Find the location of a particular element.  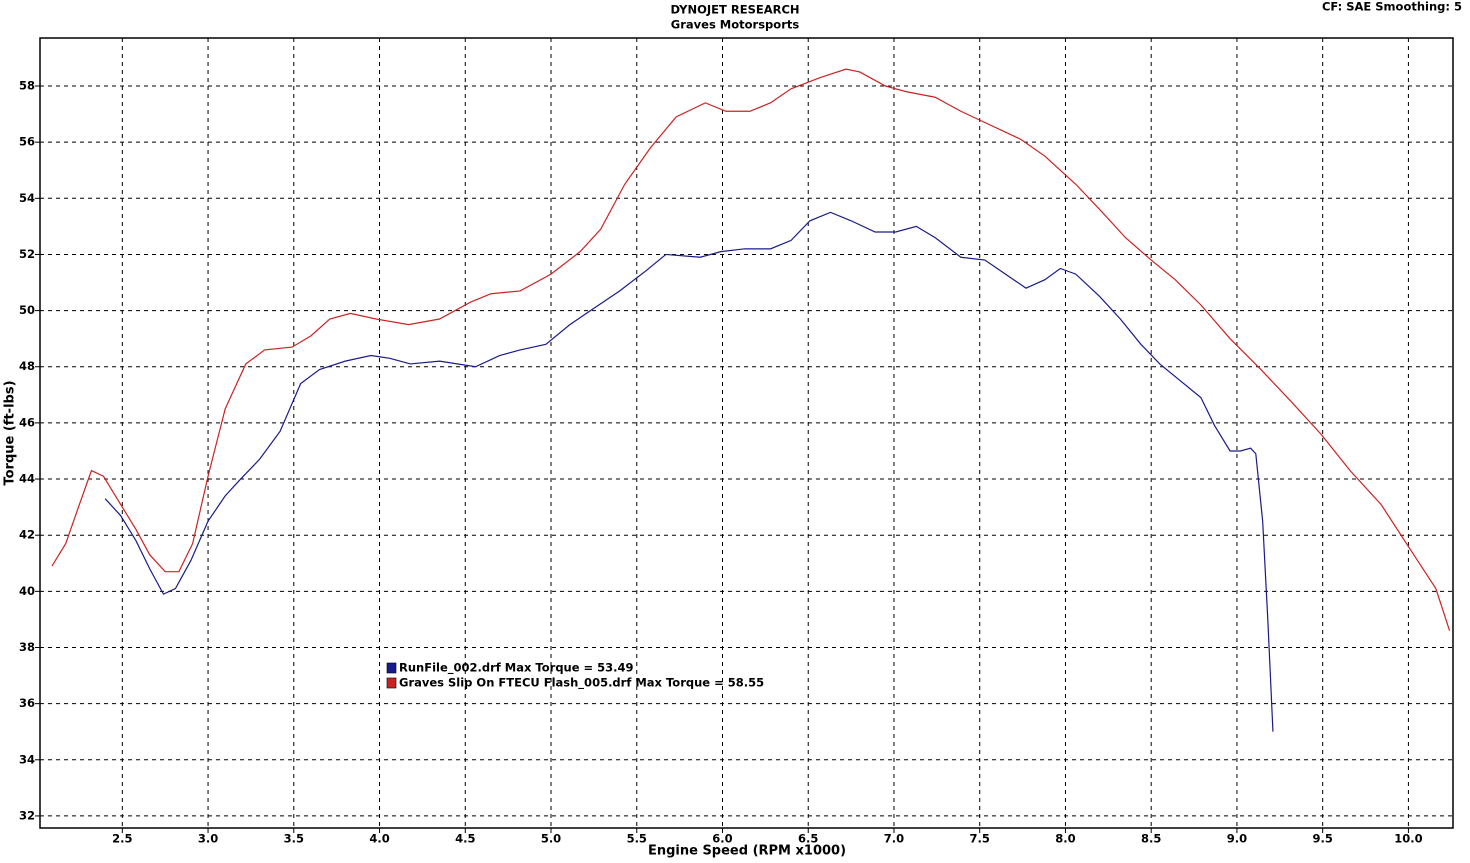

x-tick-label: 9.5 is located at coordinates (1322, 839).